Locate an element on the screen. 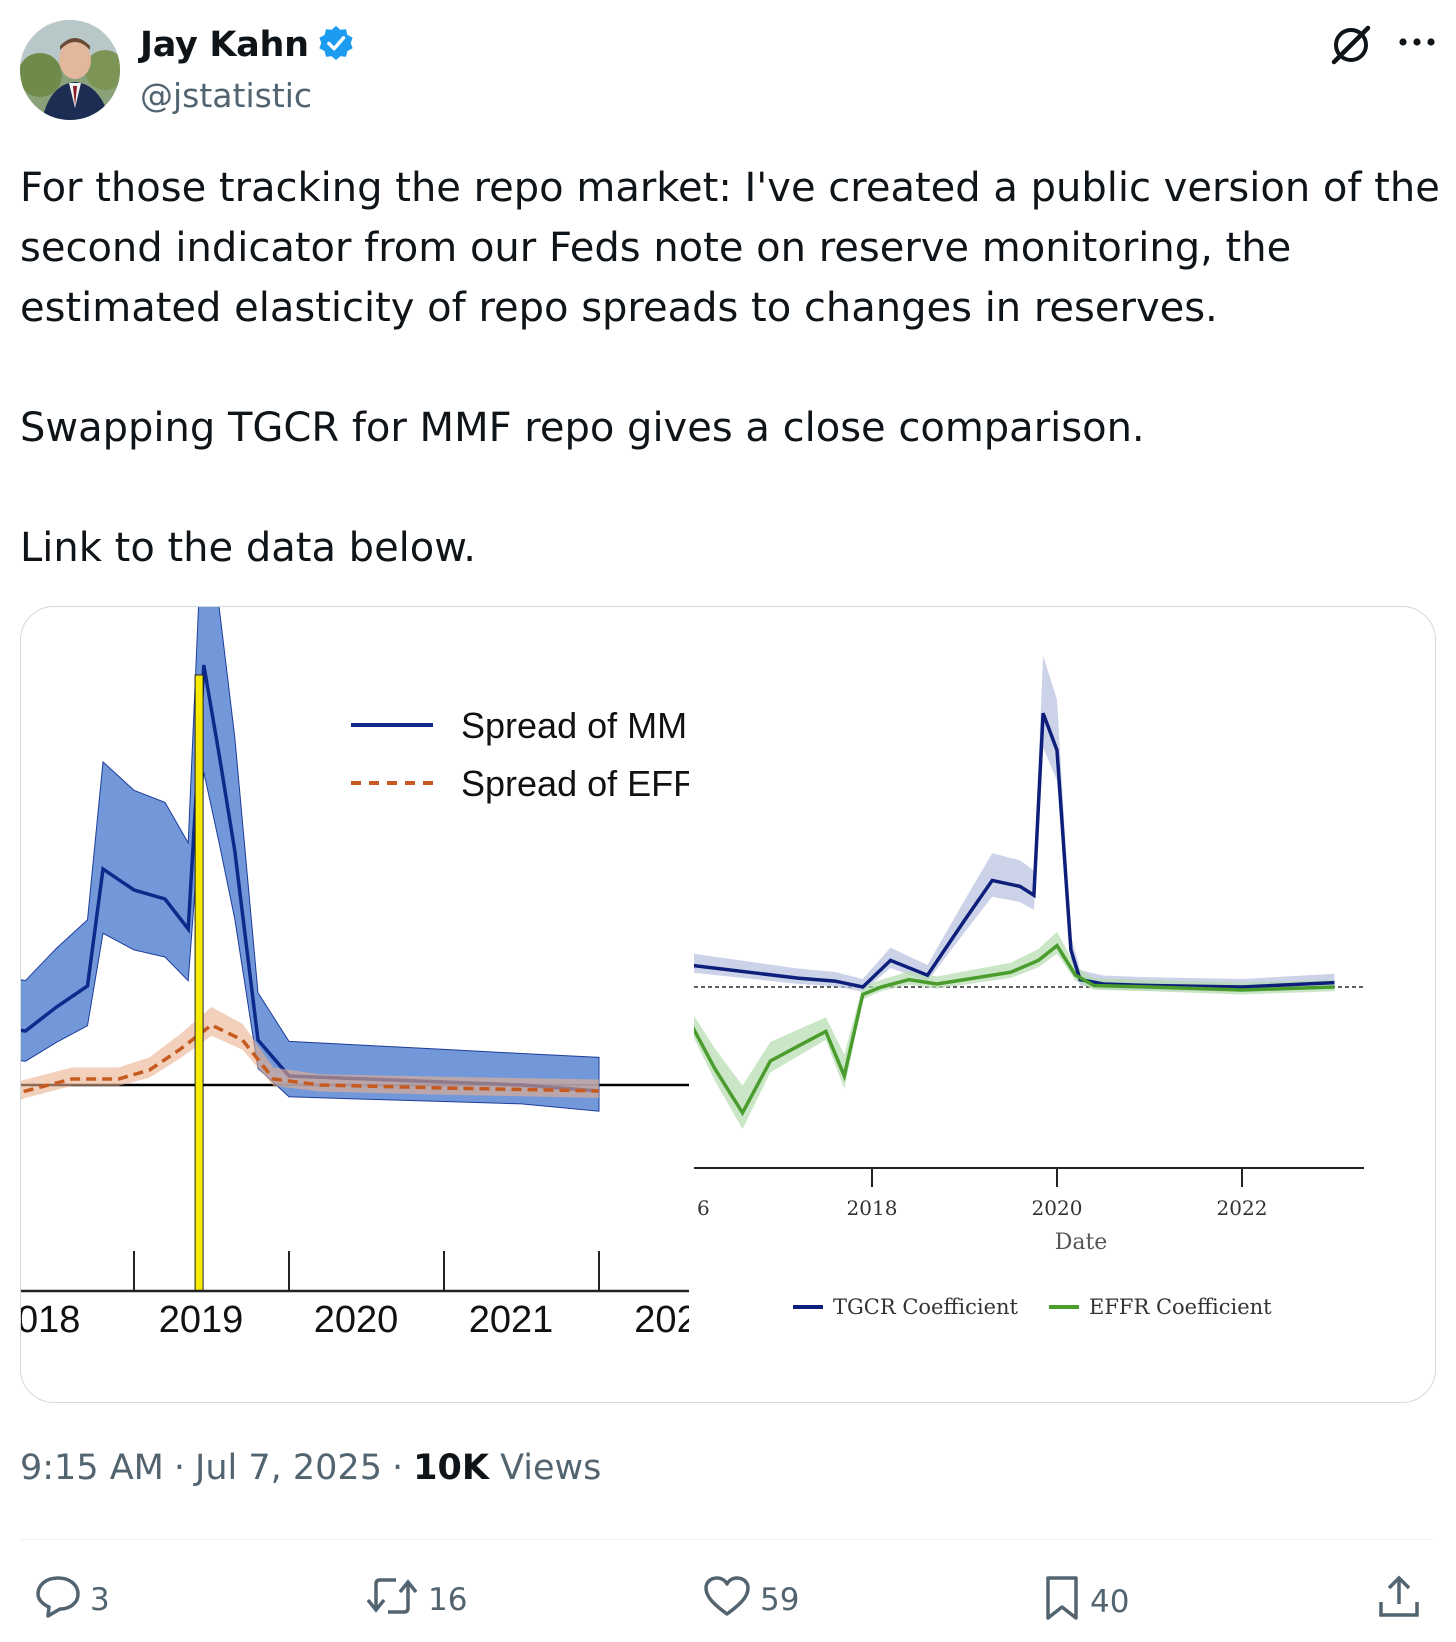  bookmark-count: 40 is located at coordinates (1110, 1602).